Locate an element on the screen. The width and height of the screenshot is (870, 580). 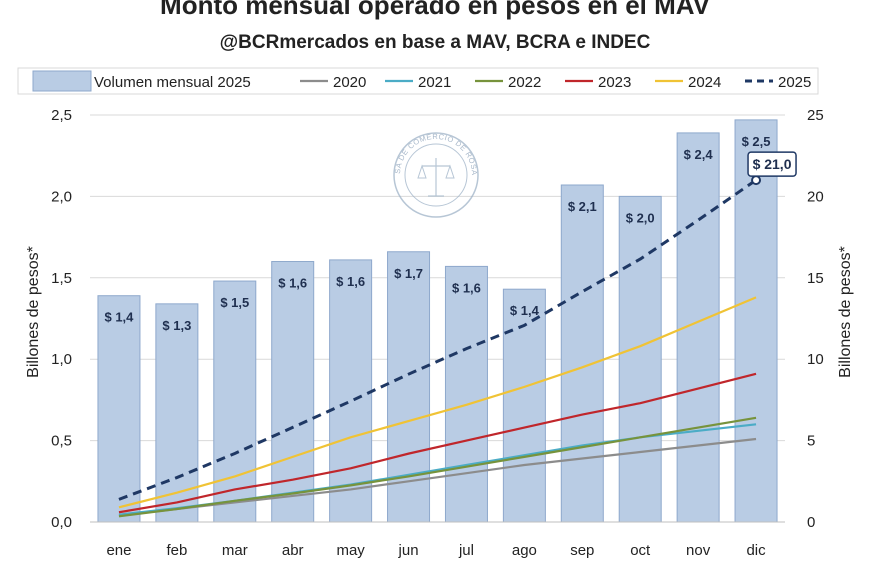
bar-data-label: $ 1,3 is located at coordinates (176, 325).